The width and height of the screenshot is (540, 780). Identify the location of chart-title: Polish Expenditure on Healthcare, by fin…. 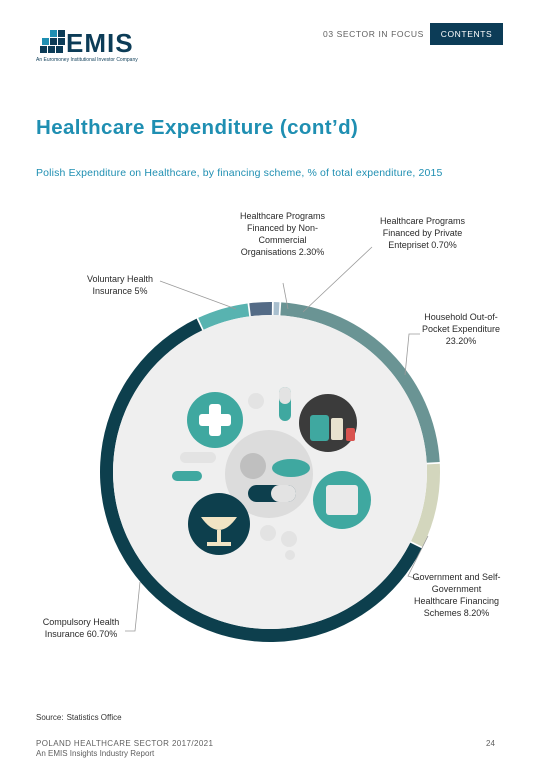
(239, 173).